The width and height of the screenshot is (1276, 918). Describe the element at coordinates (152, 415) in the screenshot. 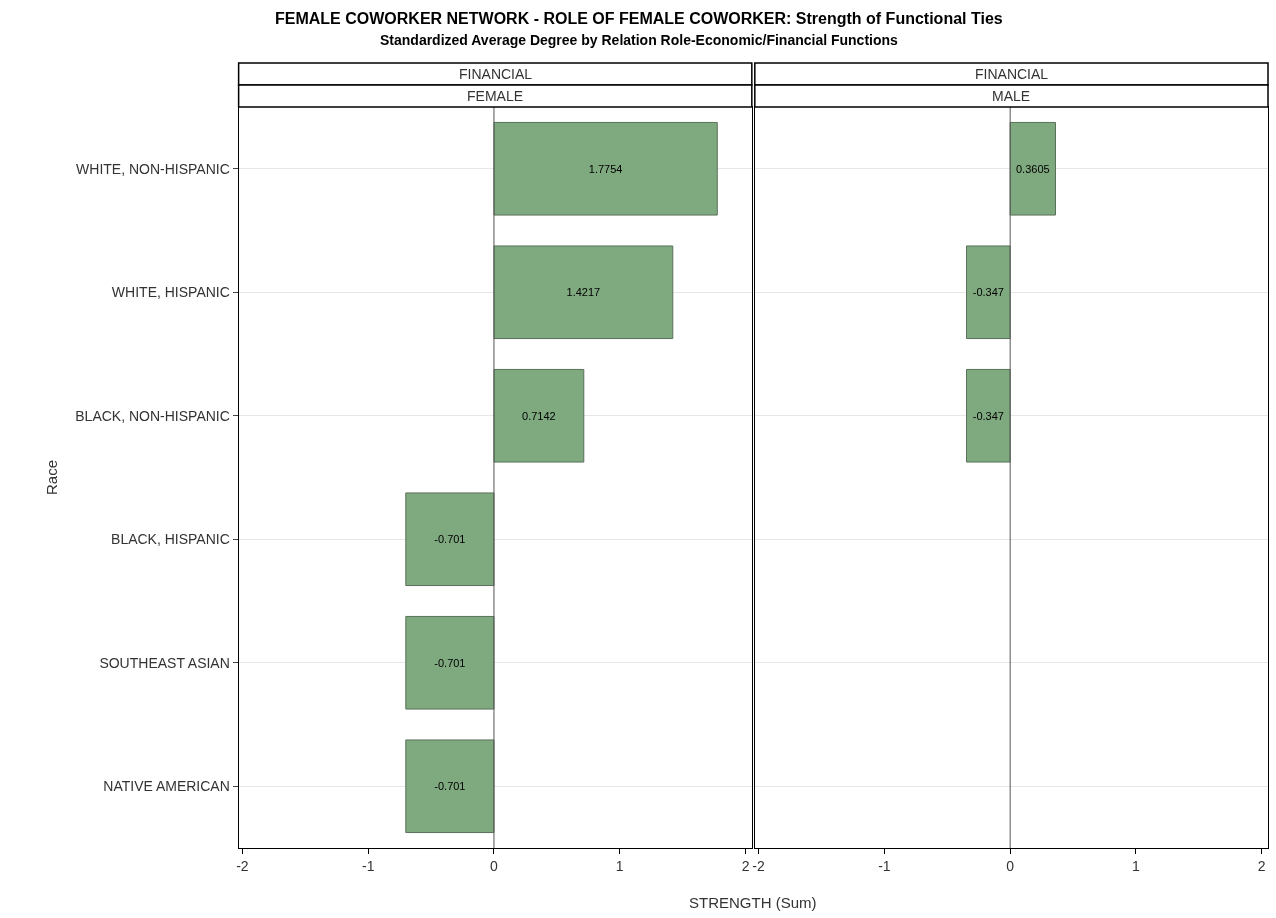

I see `y-tick-label: BLACK, NON-HISPANIC` at that location.